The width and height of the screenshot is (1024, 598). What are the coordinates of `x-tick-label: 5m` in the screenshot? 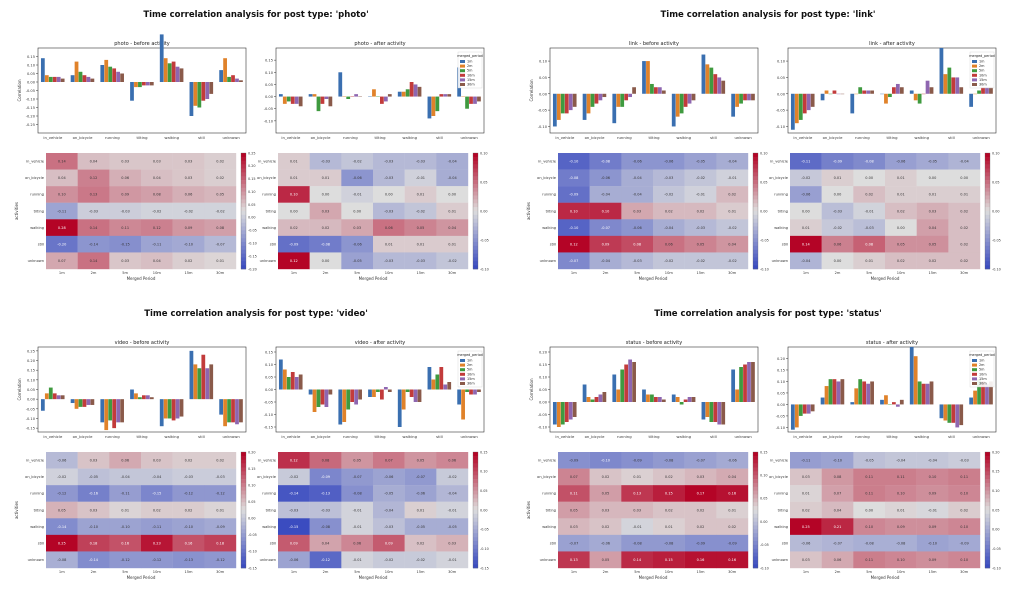 It's located at (869, 273).